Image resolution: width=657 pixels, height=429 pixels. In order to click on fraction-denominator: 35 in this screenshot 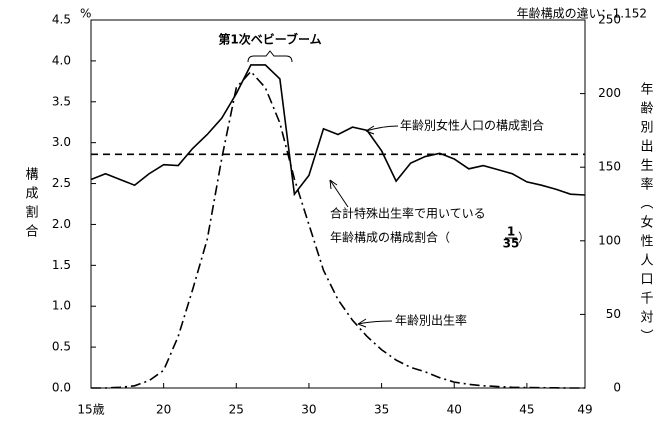, I will do `click(511, 244)`.